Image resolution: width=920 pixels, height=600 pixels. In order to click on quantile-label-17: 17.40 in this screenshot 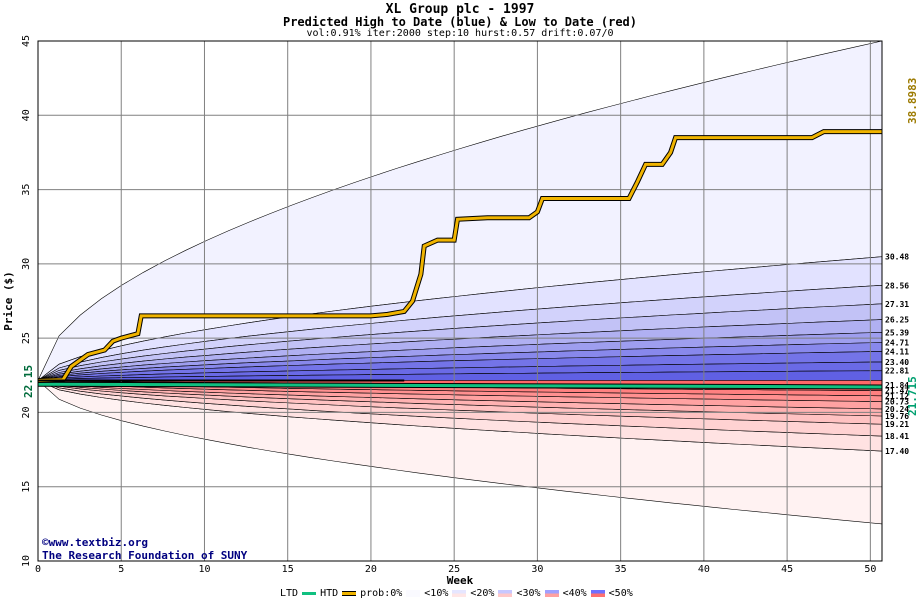, I will do `click(897, 451)`.